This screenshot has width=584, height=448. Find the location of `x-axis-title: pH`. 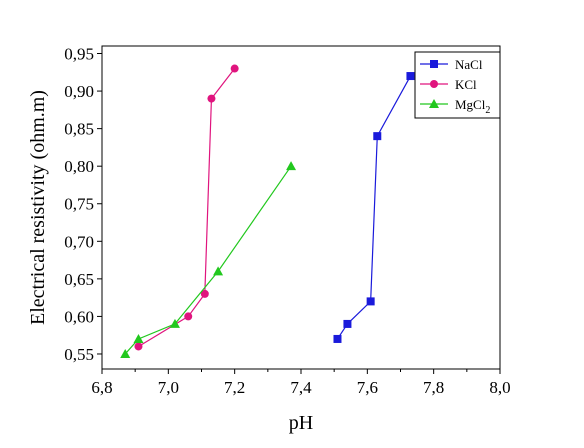

x-axis-title: pH is located at coordinates (301, 423).